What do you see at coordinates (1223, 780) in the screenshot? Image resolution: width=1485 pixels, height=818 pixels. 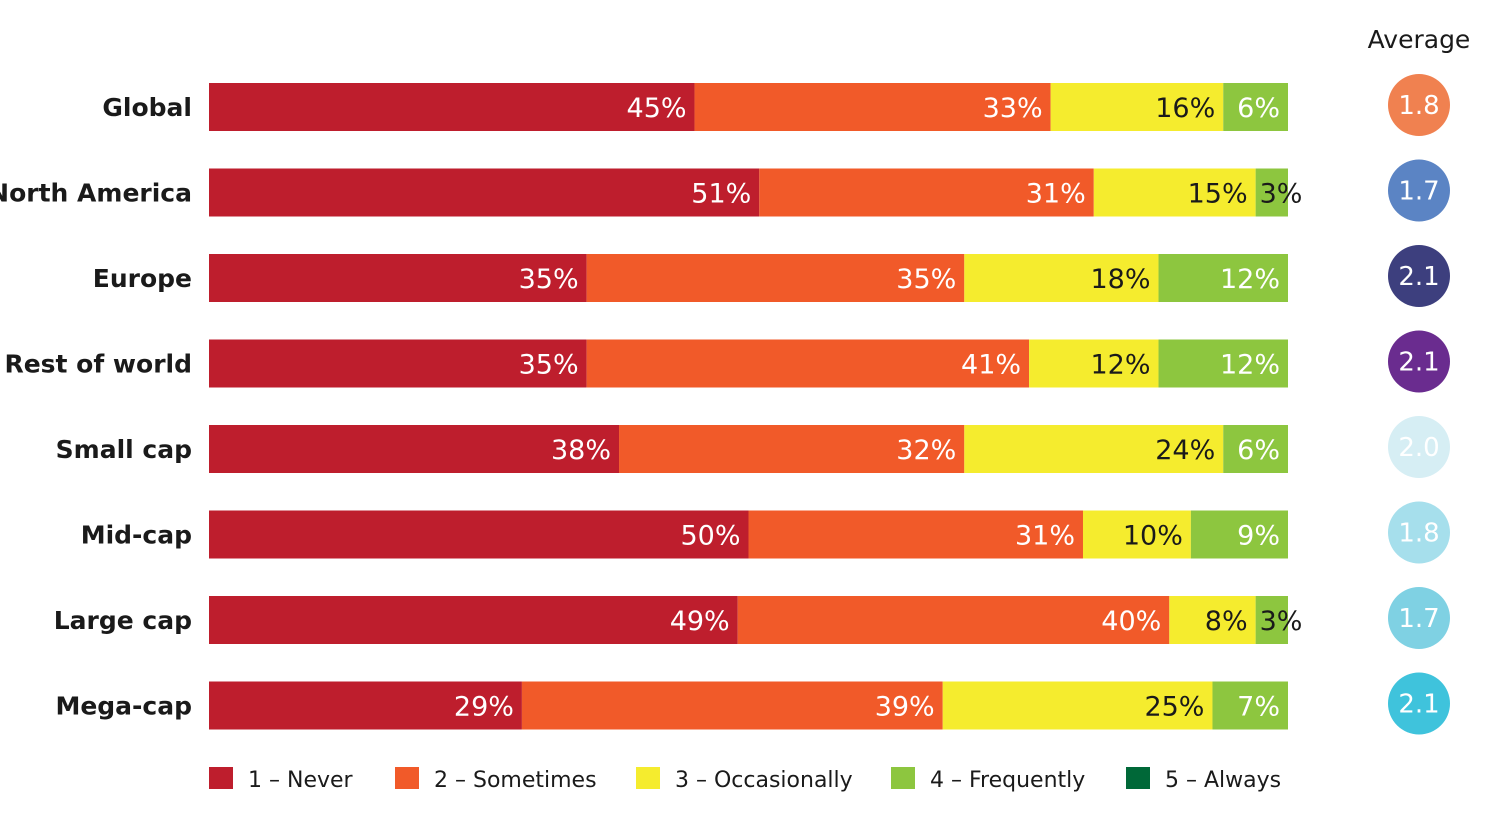 I see `legend-label: 5 – Always` at bounding box center [1223, 780].